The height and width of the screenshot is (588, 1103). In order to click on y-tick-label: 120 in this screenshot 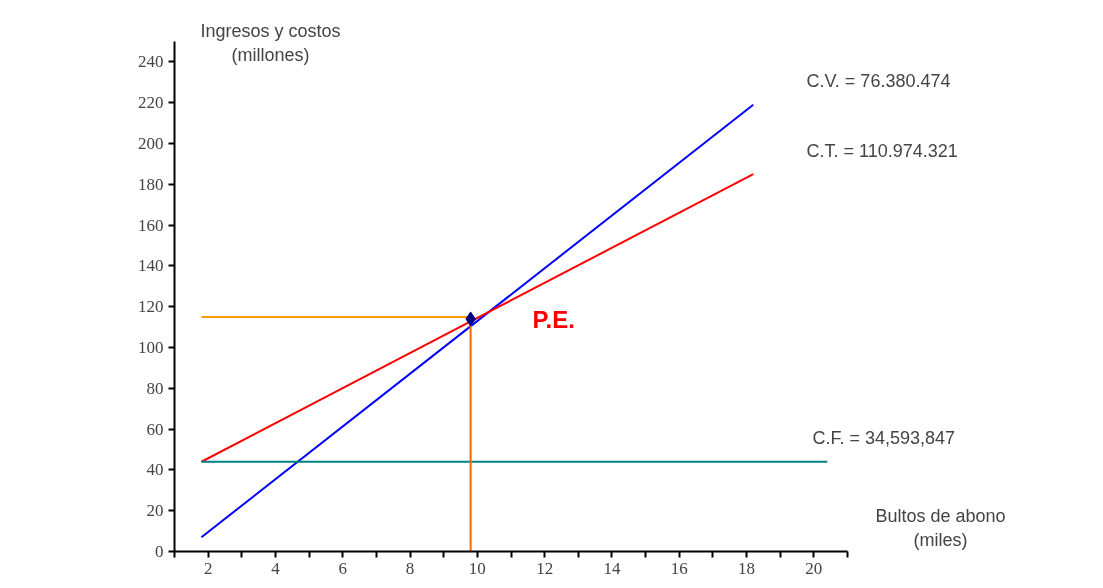, I will do `click(151, 307)`.